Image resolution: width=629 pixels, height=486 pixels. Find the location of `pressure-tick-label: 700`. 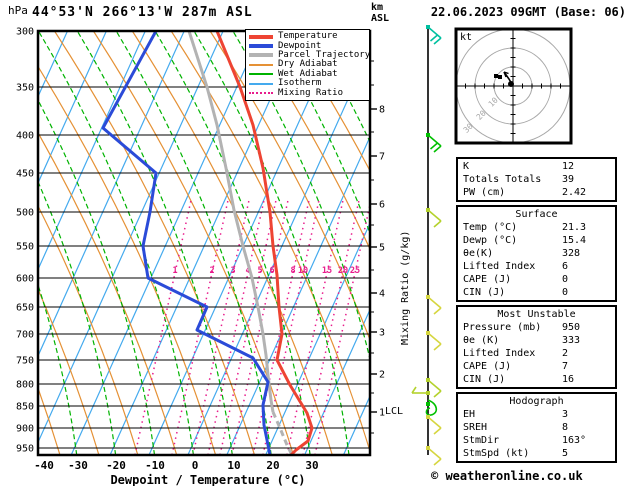

pressure-tick-label: 700 is located at coordinates (25, 335).